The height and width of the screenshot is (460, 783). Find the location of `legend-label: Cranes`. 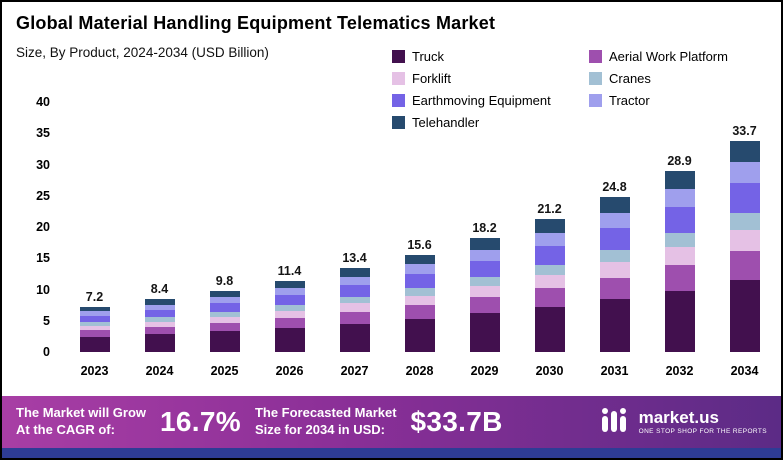

legend-label: Cranes is located at coordinates (630, 78).